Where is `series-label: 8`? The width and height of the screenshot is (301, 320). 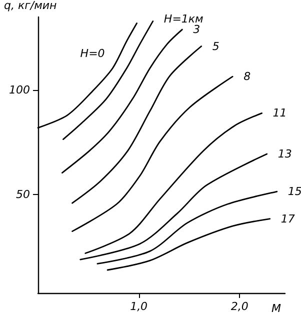
series-label: 8 is located at coordinates (247, 77).